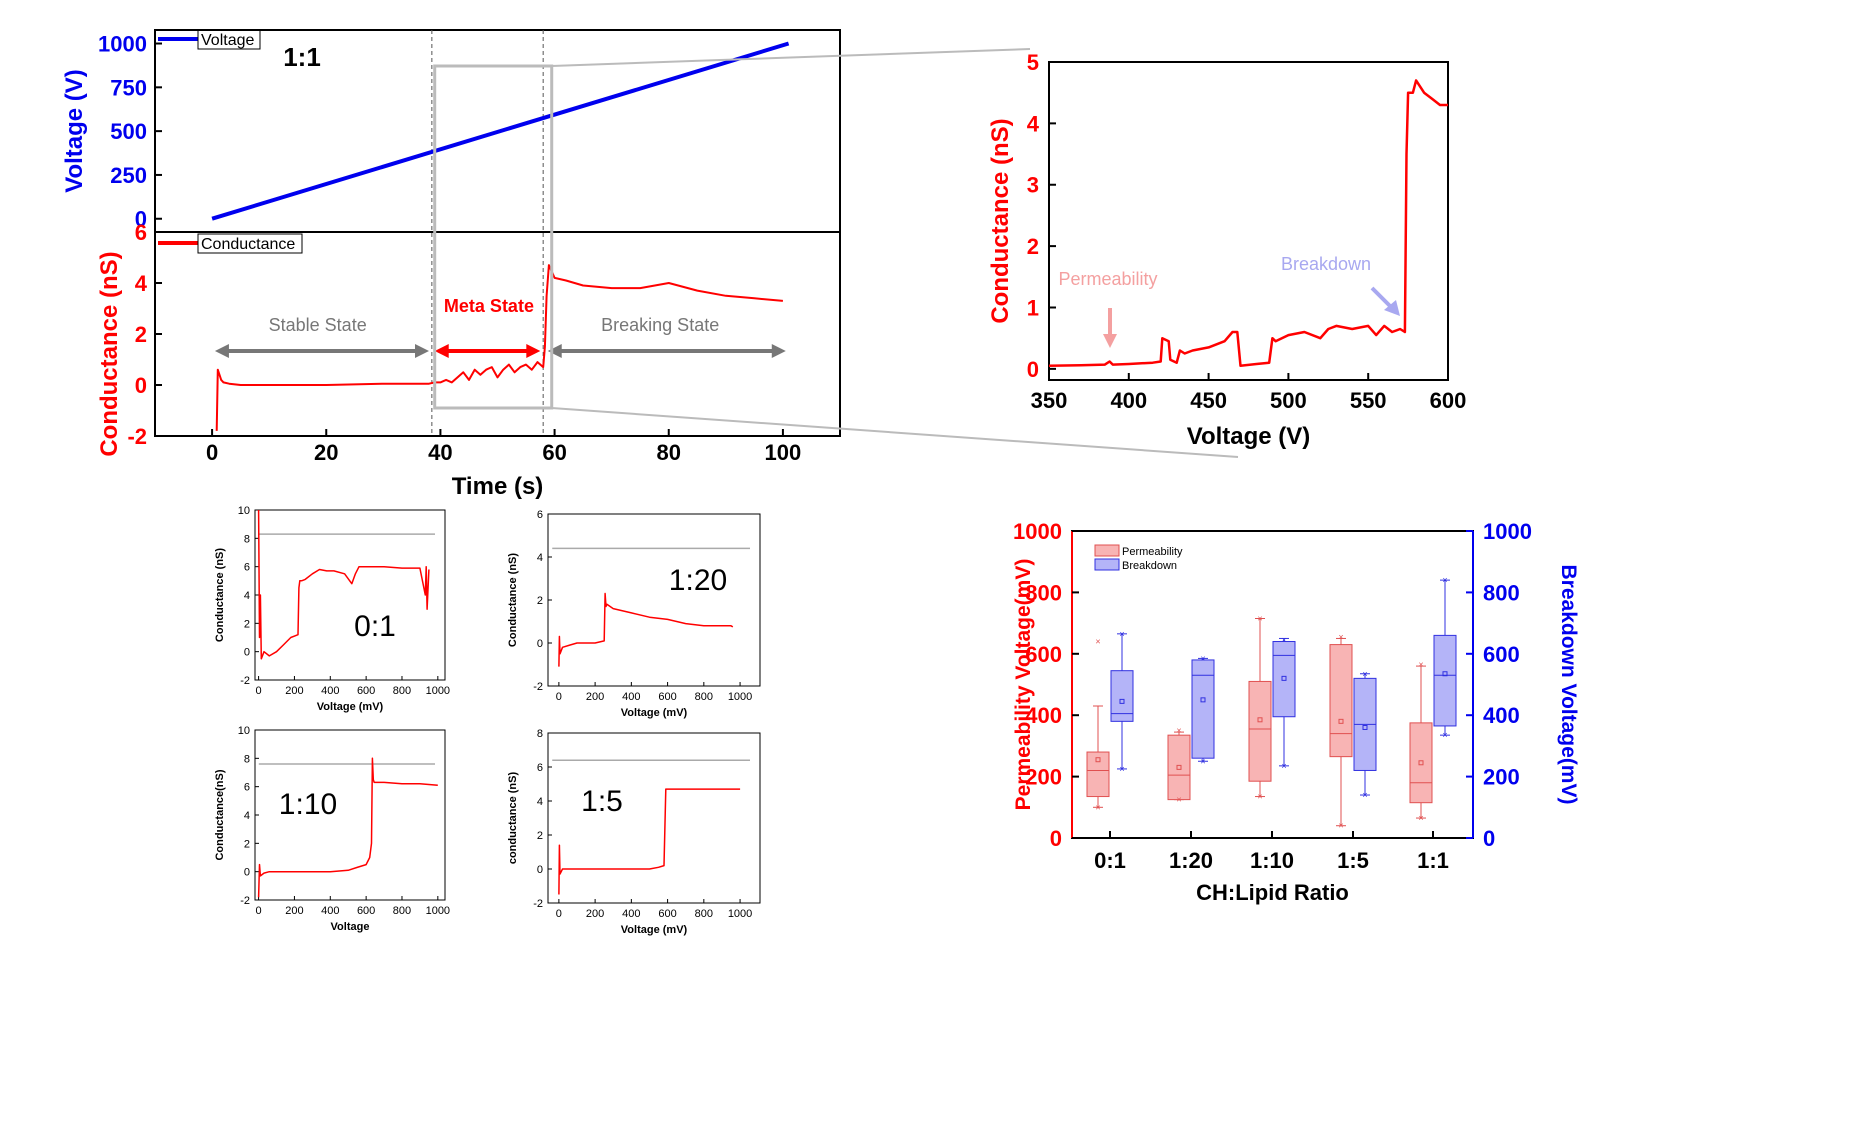 This screenshot has width=1868, height=1125. Describe the element at coordinates (895, 432) in the screenshot. I see `zoom-connector-bottom` at that location.